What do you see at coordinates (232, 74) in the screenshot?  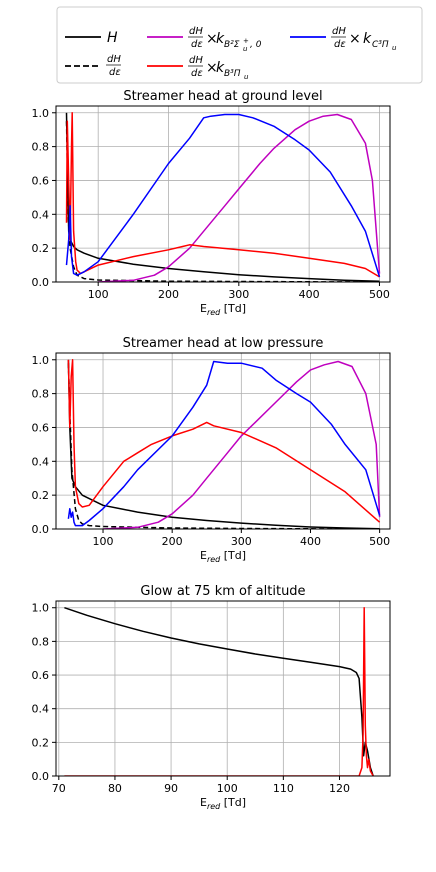 I see `svg-text: B³Π` at bounding box center [232, 74].